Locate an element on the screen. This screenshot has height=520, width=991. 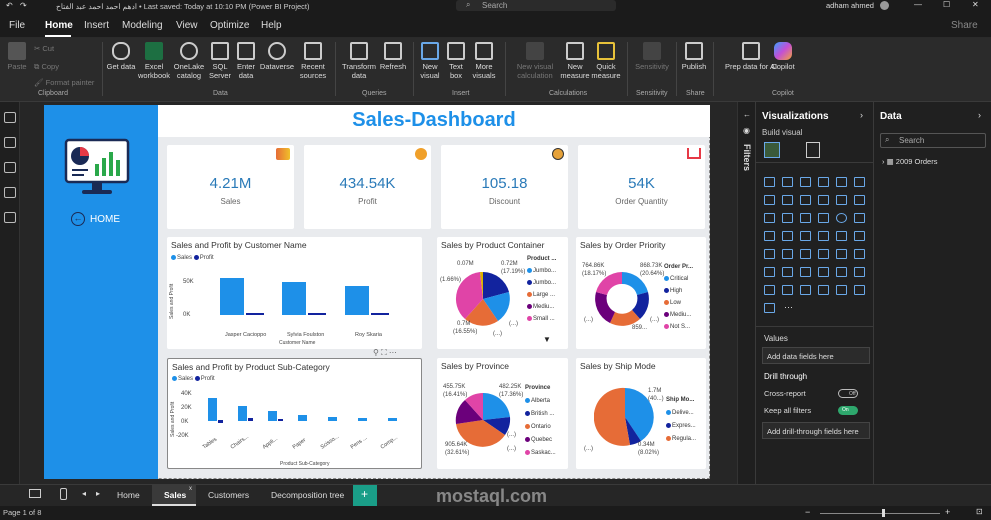
azure-map-icon is located at coordinates (823, 236).